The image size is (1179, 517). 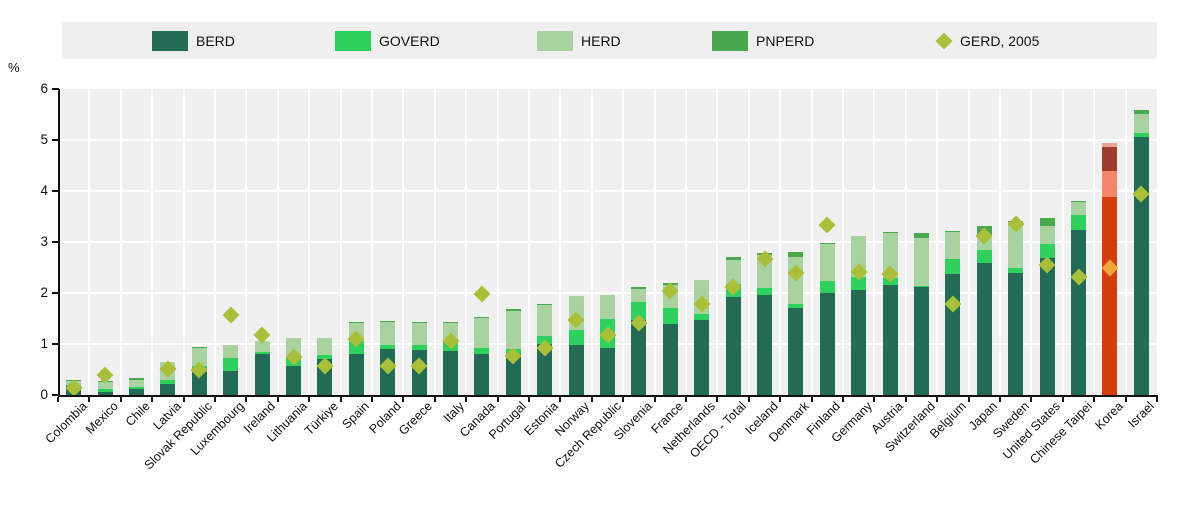 What do you see at coordinates (1141, 124) in the screenshot?
I see `bar-segment-herd-israel` at bounding box center [1141, 124].